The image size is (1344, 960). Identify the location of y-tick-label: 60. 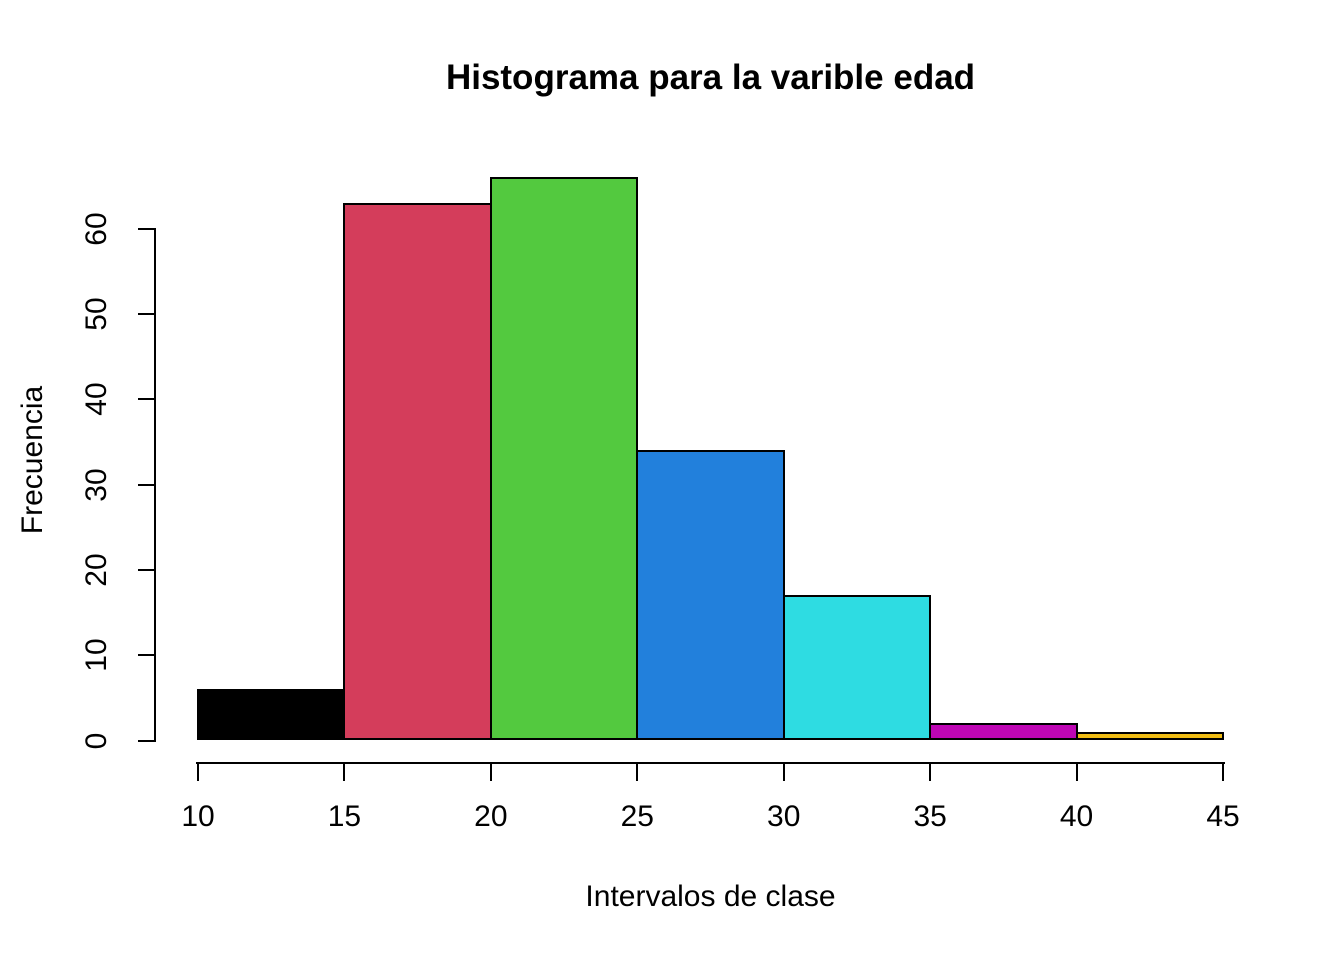
(96, 228).